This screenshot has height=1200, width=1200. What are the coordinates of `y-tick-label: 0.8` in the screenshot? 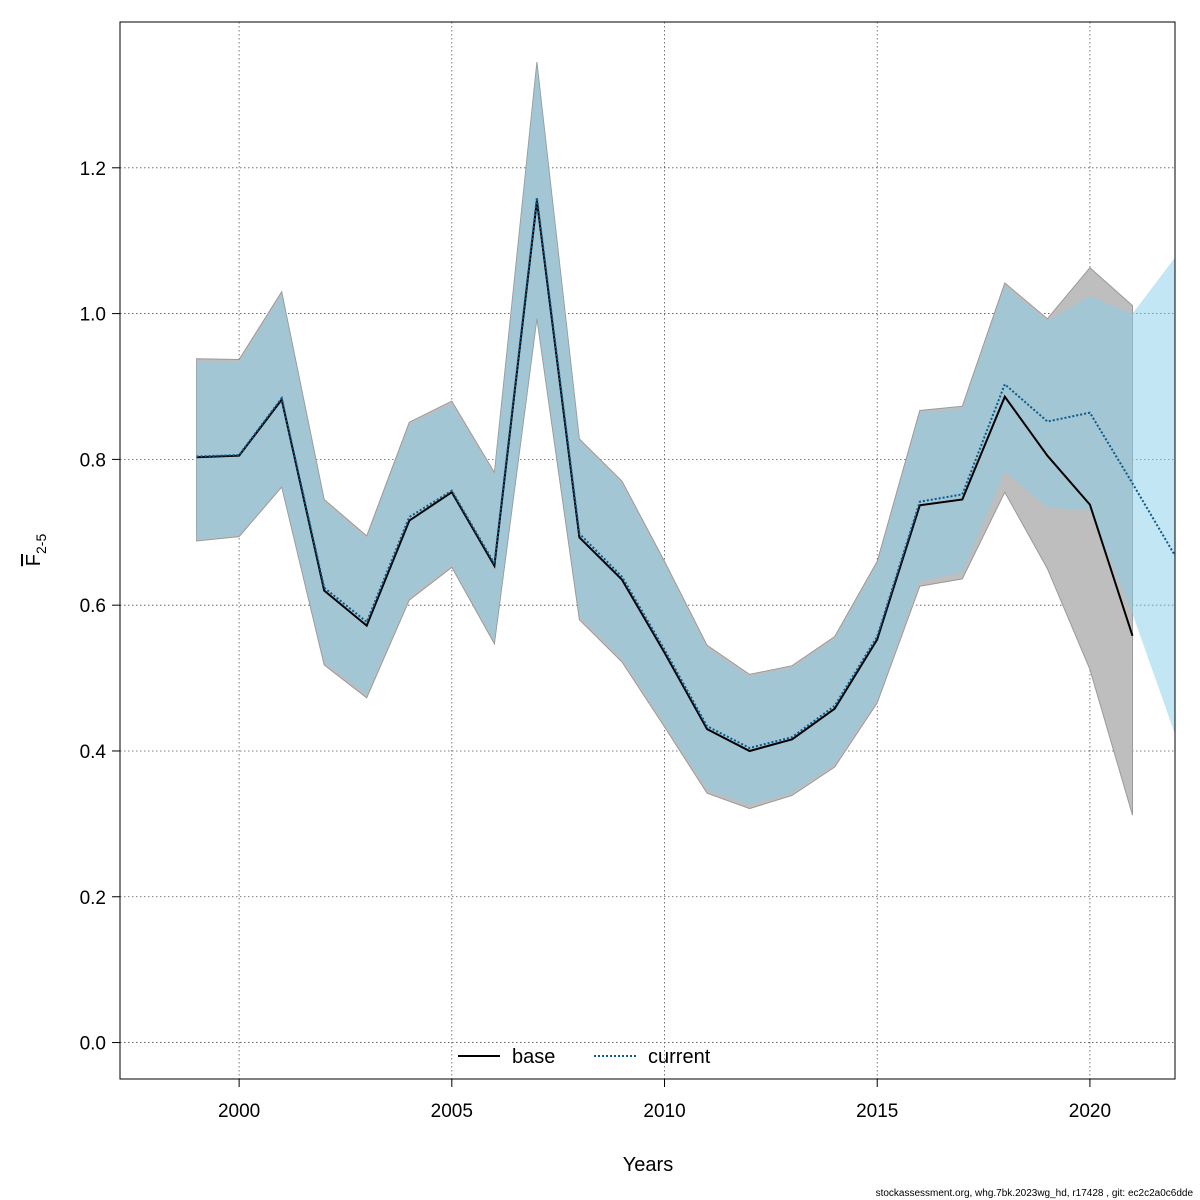 It's located at (93, 460).